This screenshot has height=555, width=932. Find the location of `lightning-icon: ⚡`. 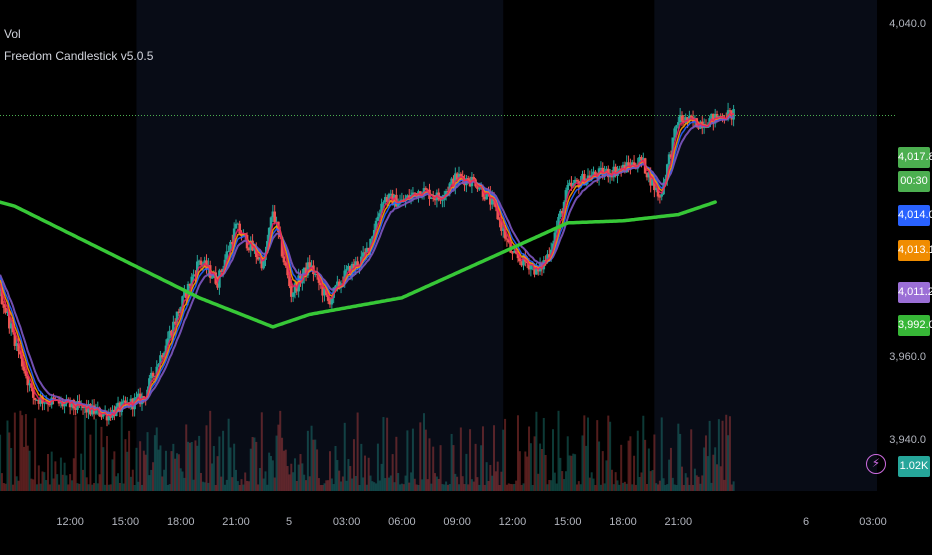

lightning-icon: ⚡ is located at coordinates (876, 464).